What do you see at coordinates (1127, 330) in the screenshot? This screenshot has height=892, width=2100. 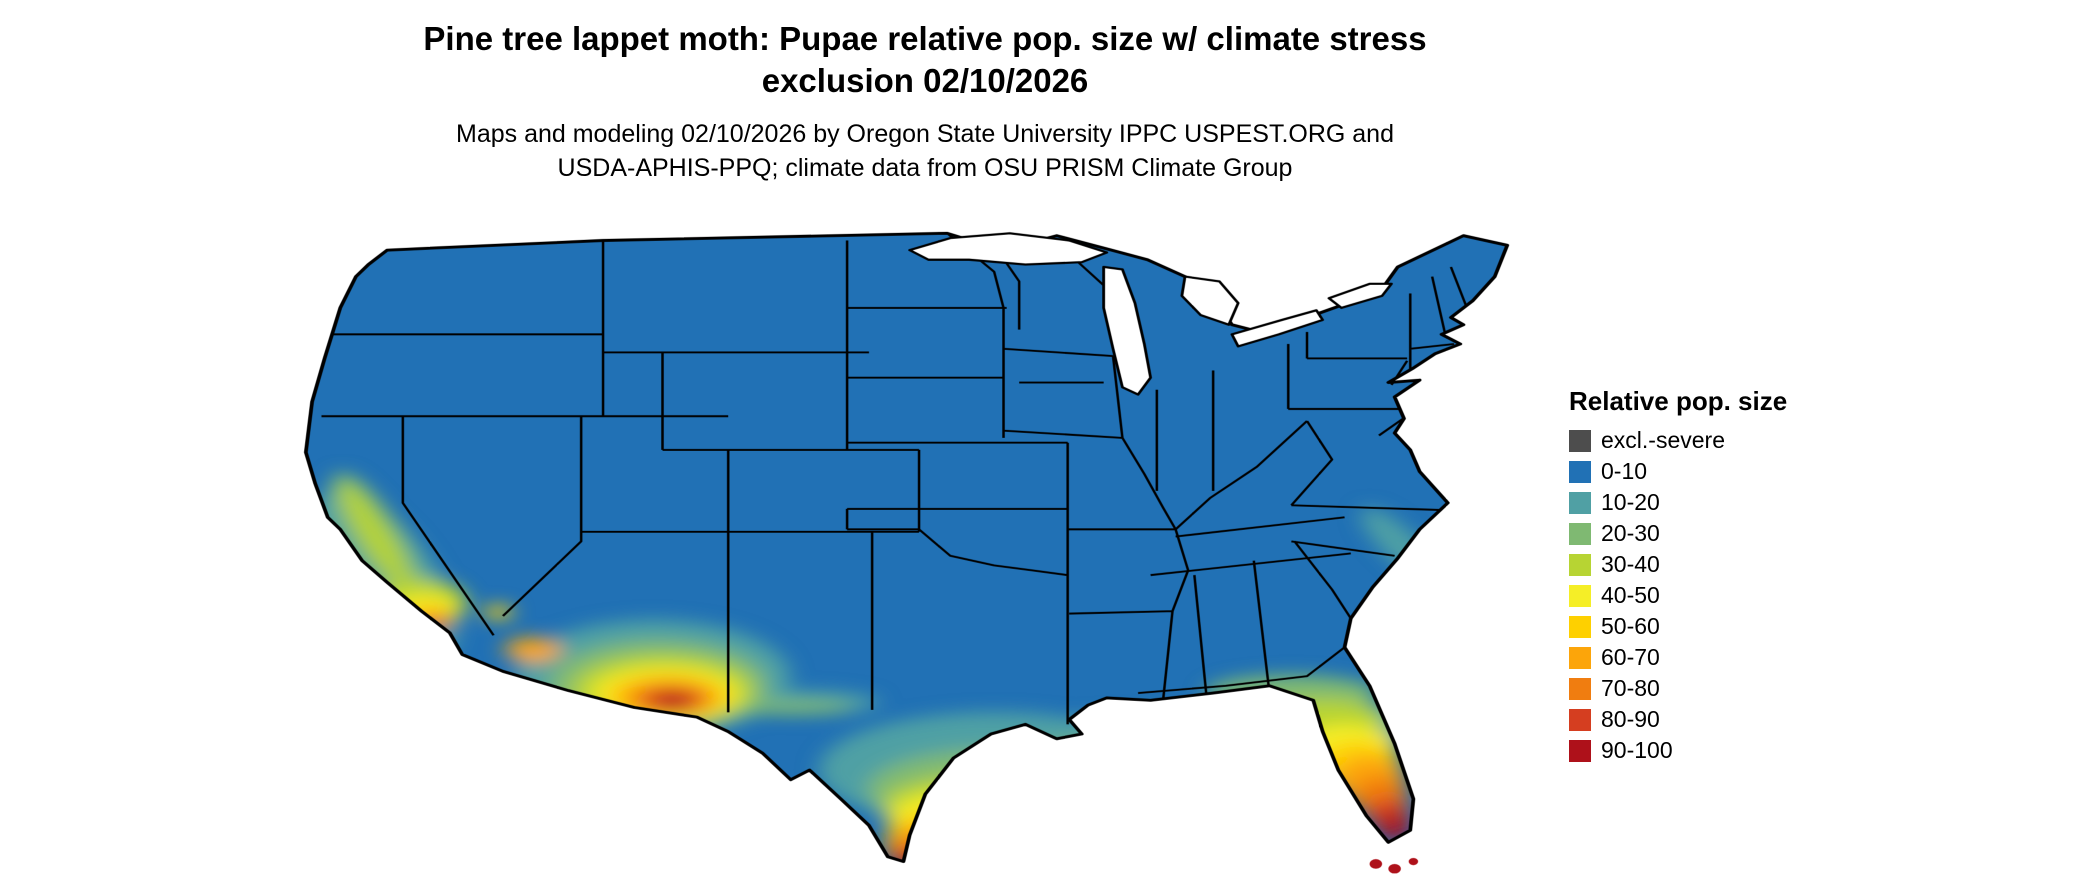 I see `lake-michigan` at bounding box center [1127, 330].